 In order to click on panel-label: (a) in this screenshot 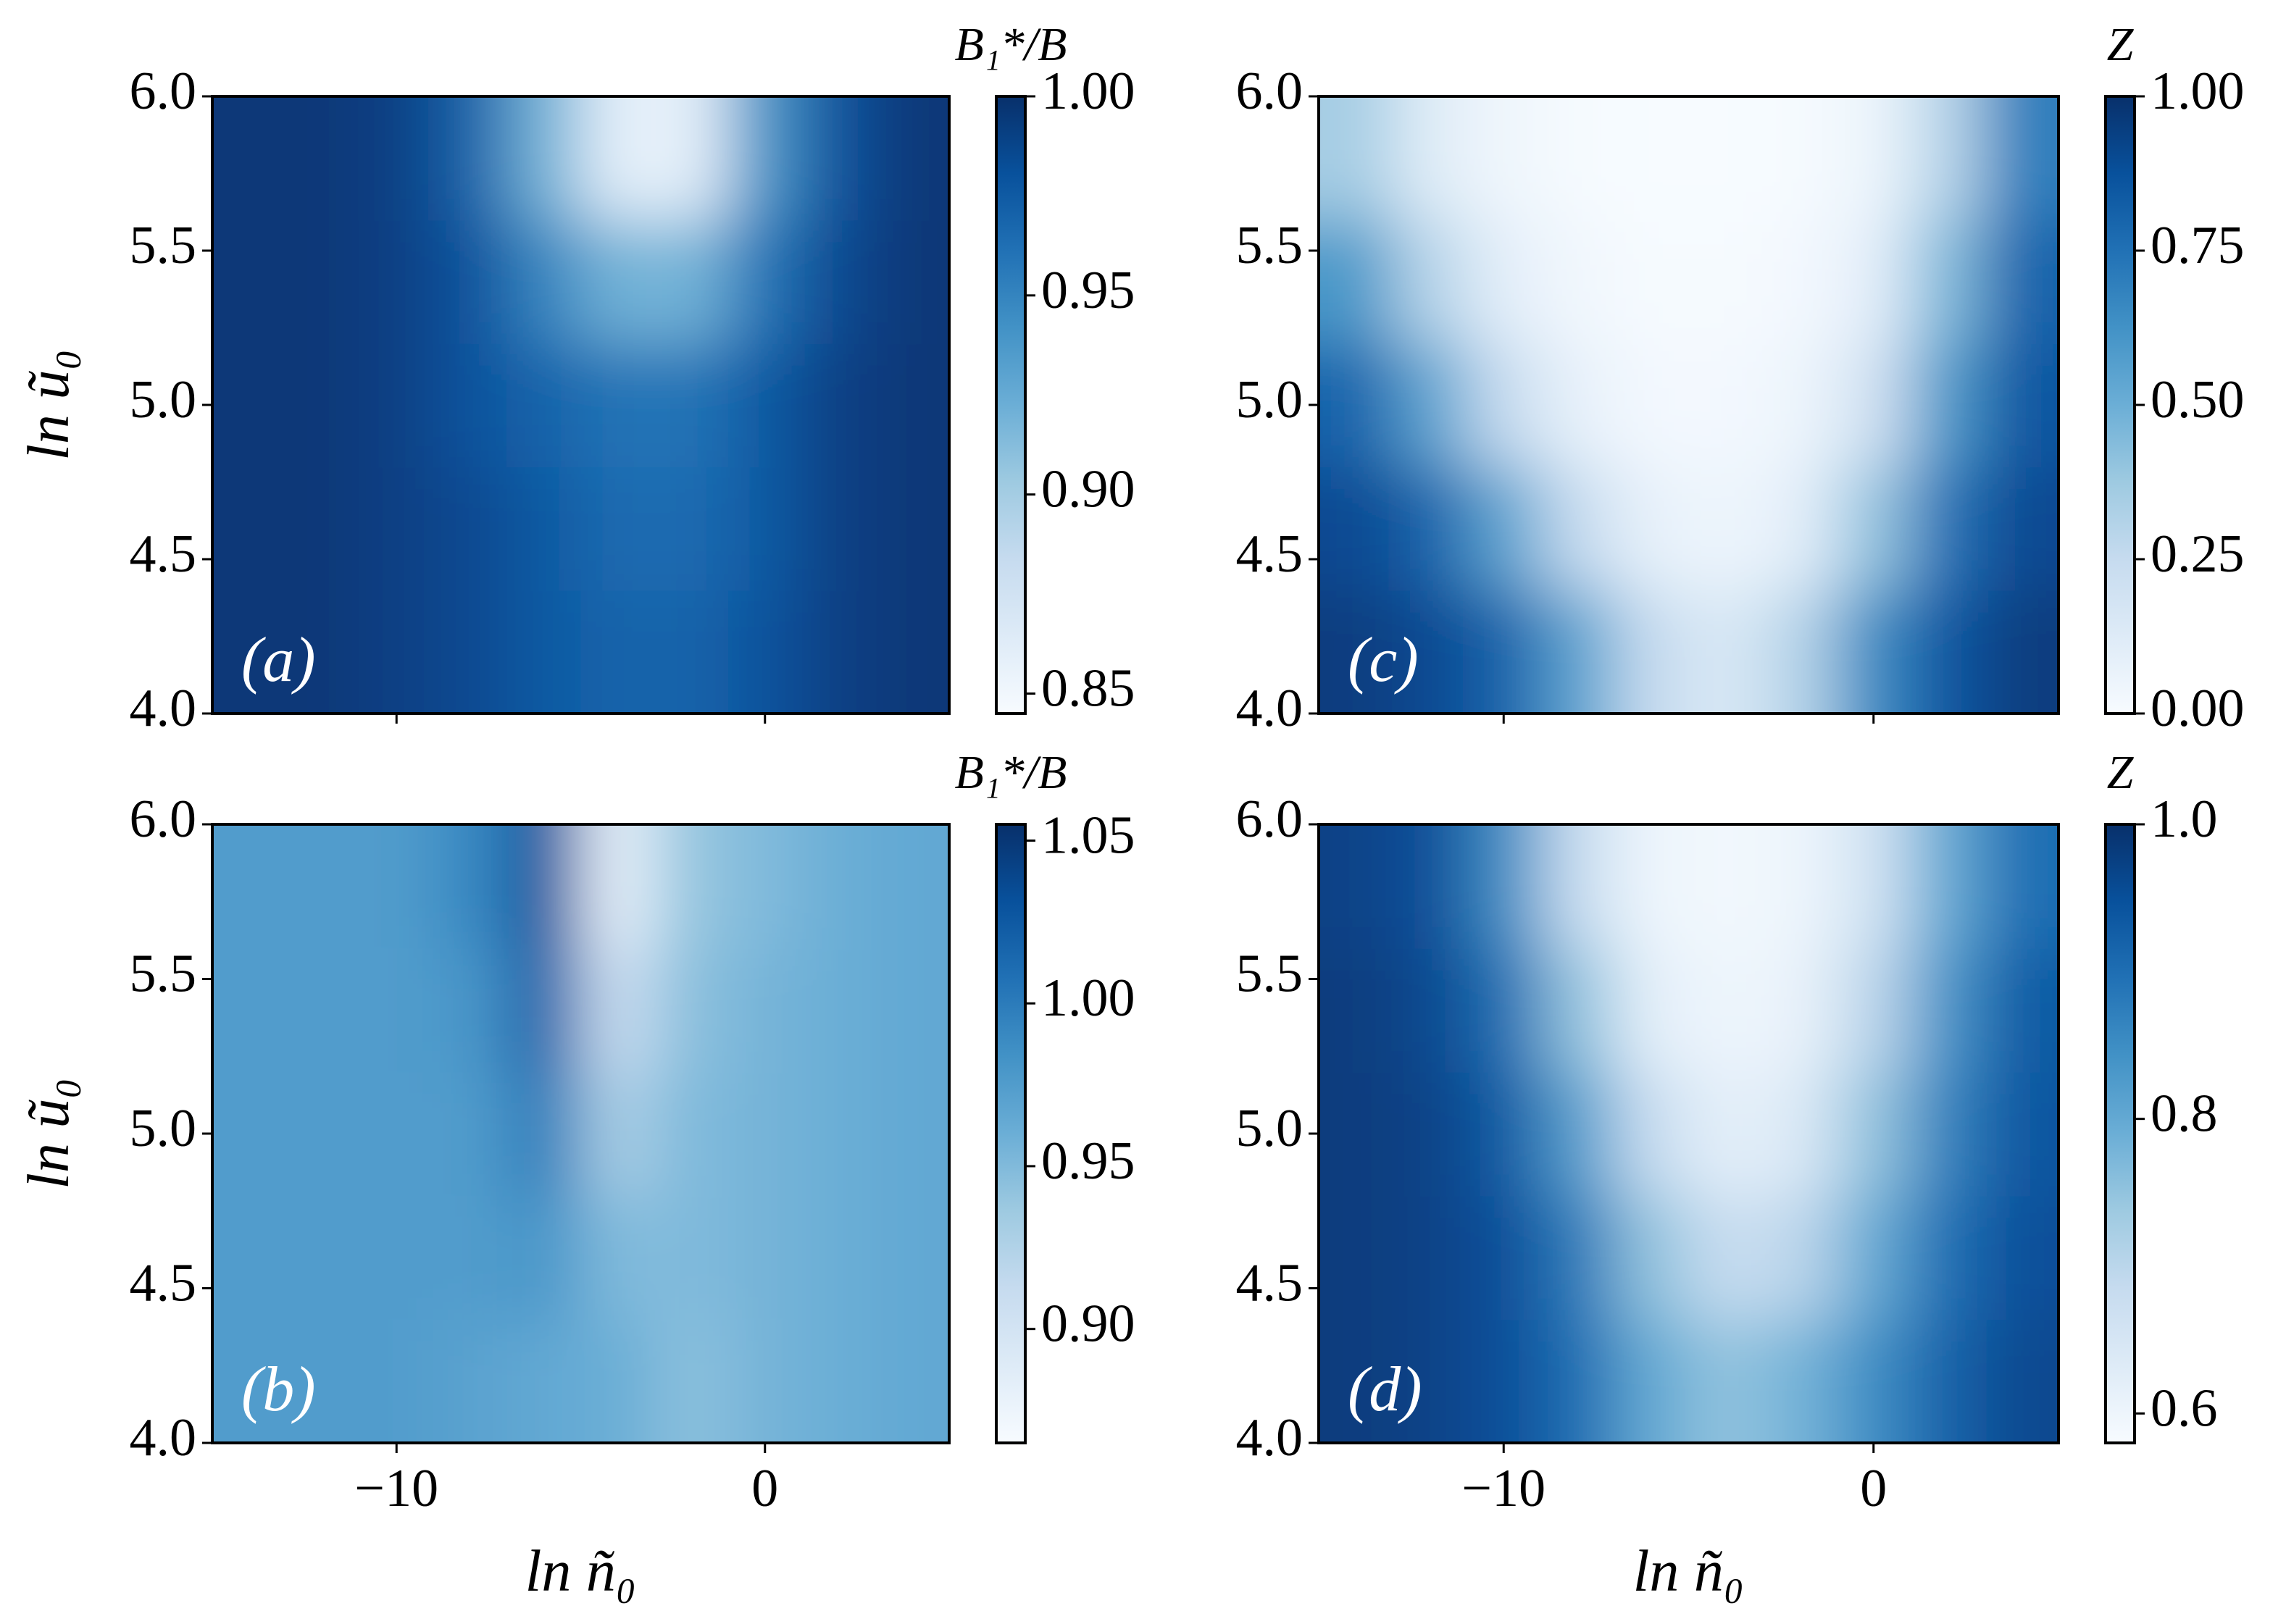, I will do `click(278, 660)`.